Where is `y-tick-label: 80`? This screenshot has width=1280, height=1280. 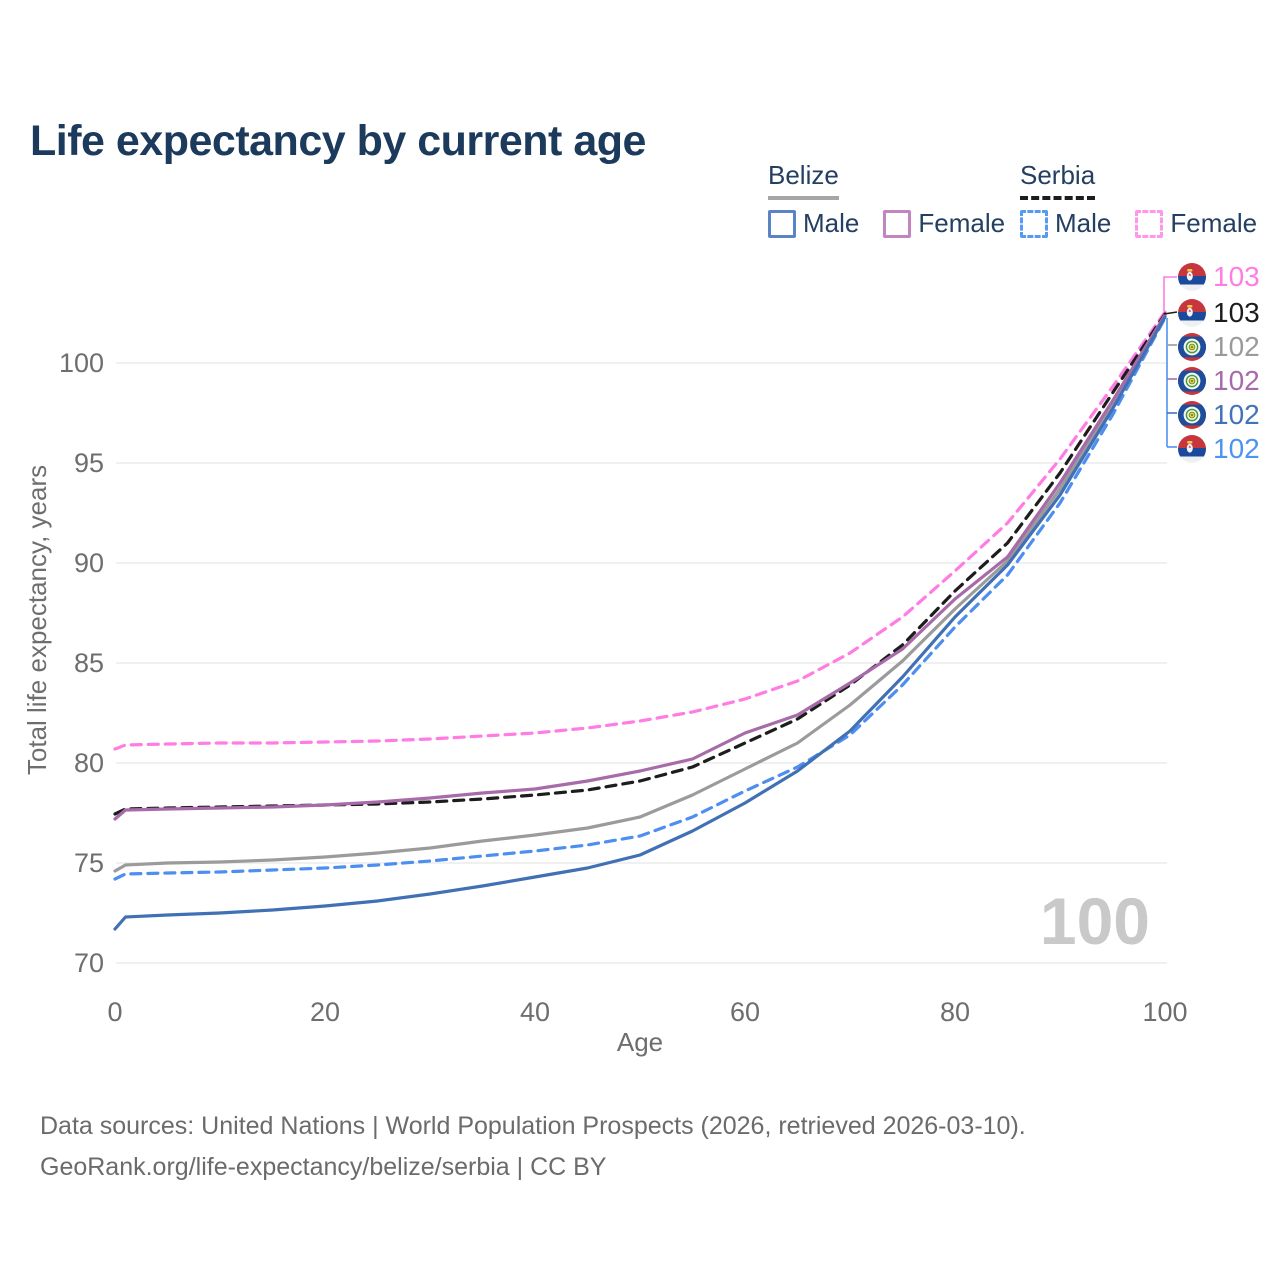 y-tick-label: 80 is located at coordinates (89, 763).